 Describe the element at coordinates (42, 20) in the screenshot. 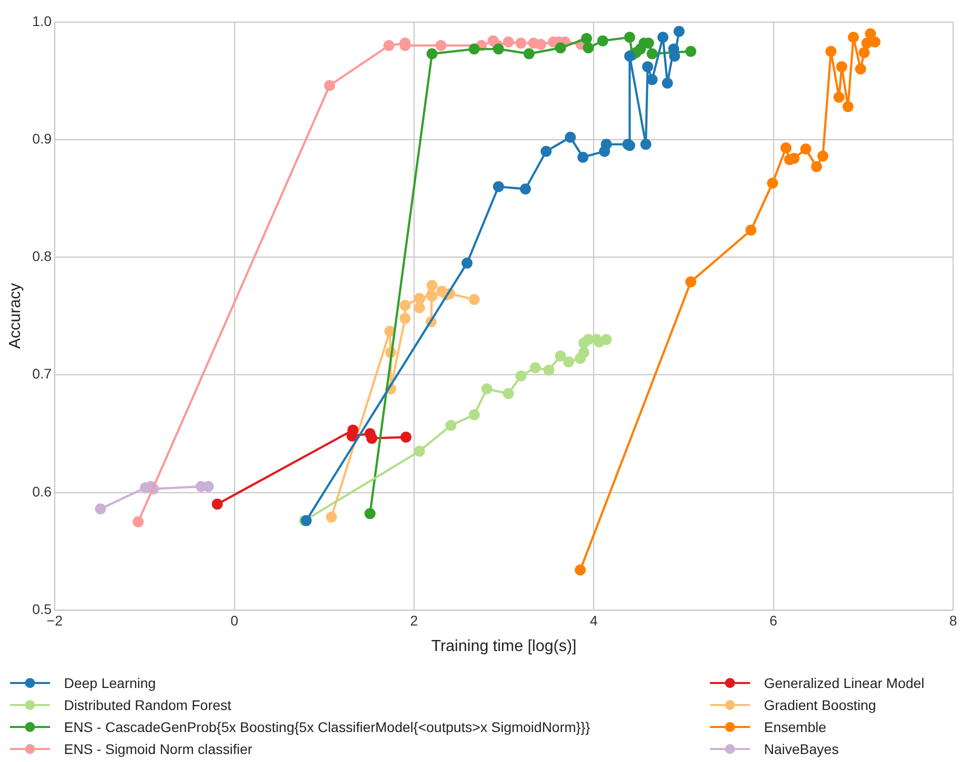

I see `y-tick-label: 1.0` at that location.